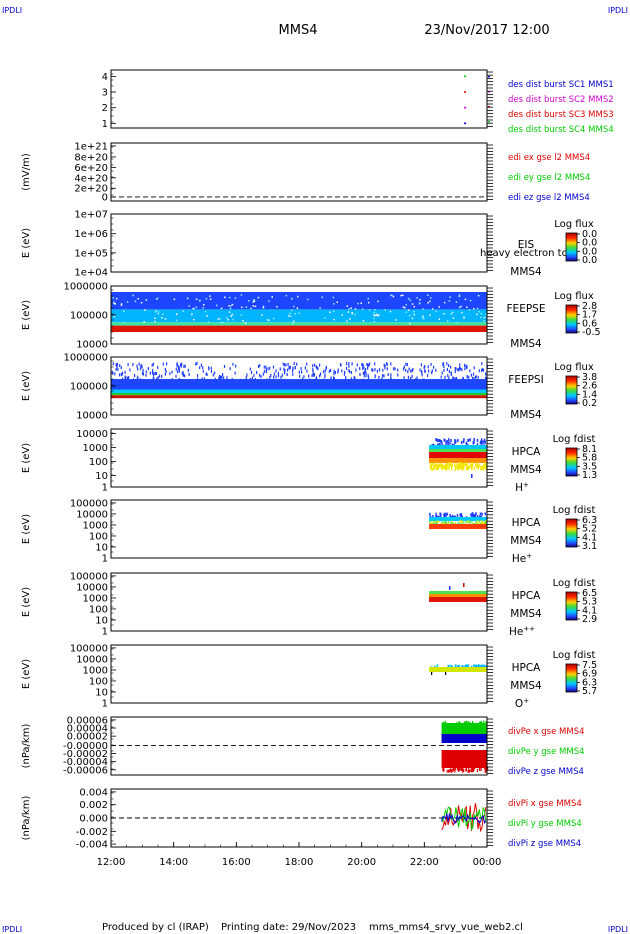 The width and height of the screenshot is (630, 934). What do you see at coordinates (589, 475) in the screenshot?
I see `colorbar-tick-label: 1.3` at bounding box center [589, 475].